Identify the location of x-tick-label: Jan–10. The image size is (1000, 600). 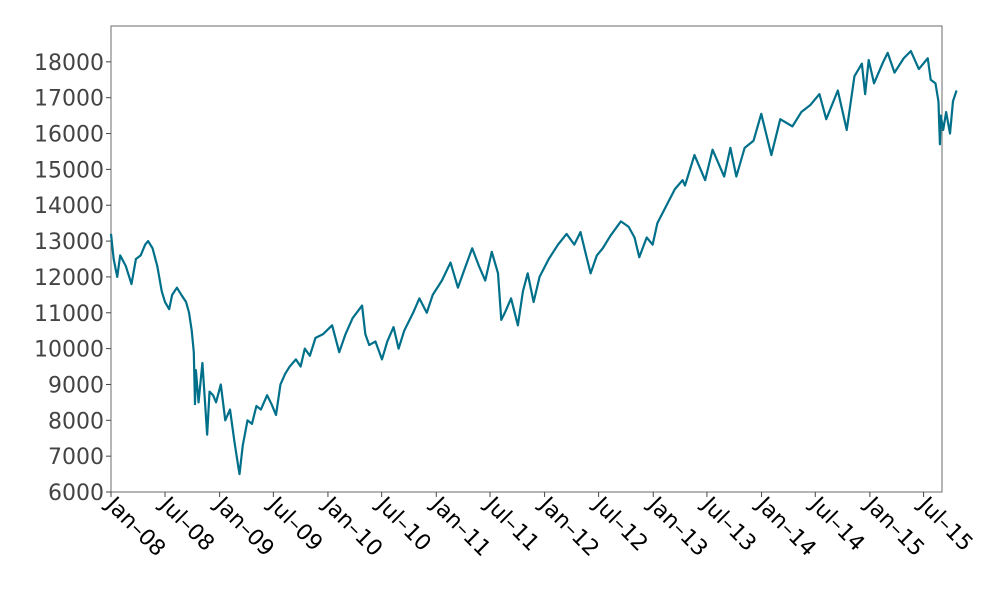
(351, 526).